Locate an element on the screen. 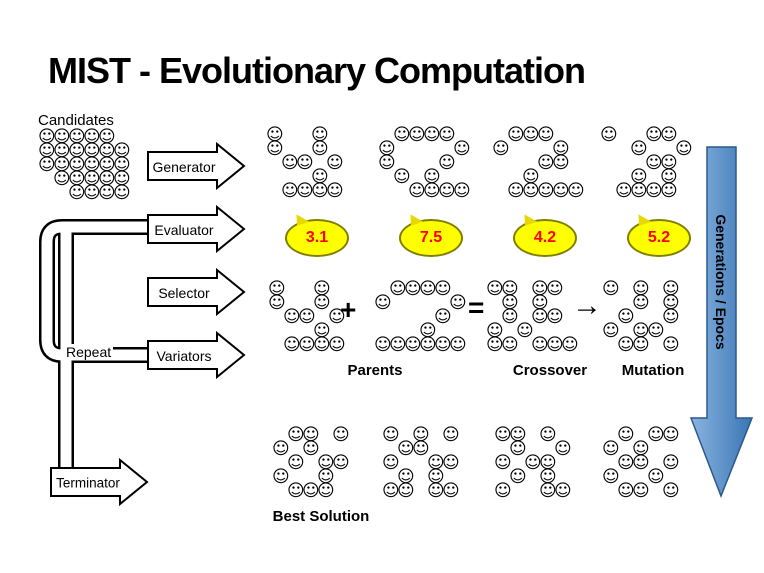 The height and width of the screenshot is (573, 764). score-bubble-2: 7.5 is located at coordinates (431, 238).